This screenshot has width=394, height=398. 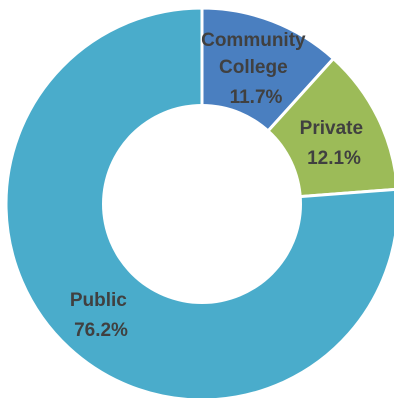 What do you see at coordinates (253, 40) in the screenshot?
I see `slice-name-line-1: Community` at bounding box center [253, 40].